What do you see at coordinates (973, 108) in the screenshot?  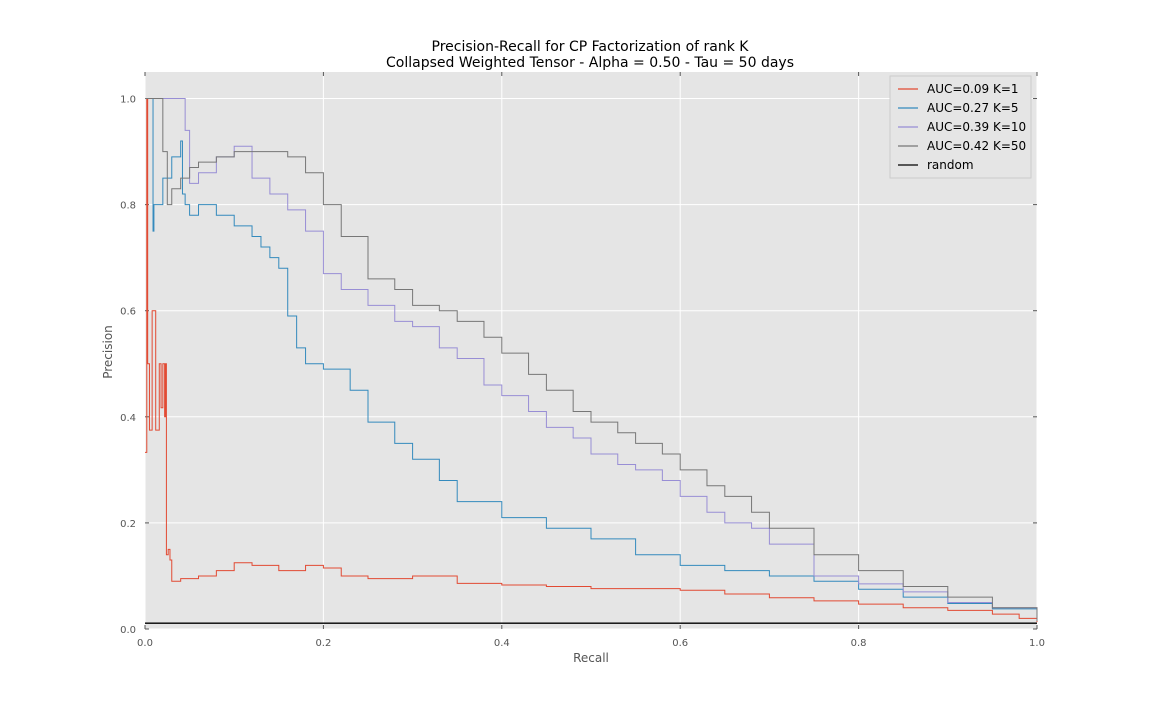 I see `legend-entry: AUC=0.27 K=5` at bounding box center [973, 108].